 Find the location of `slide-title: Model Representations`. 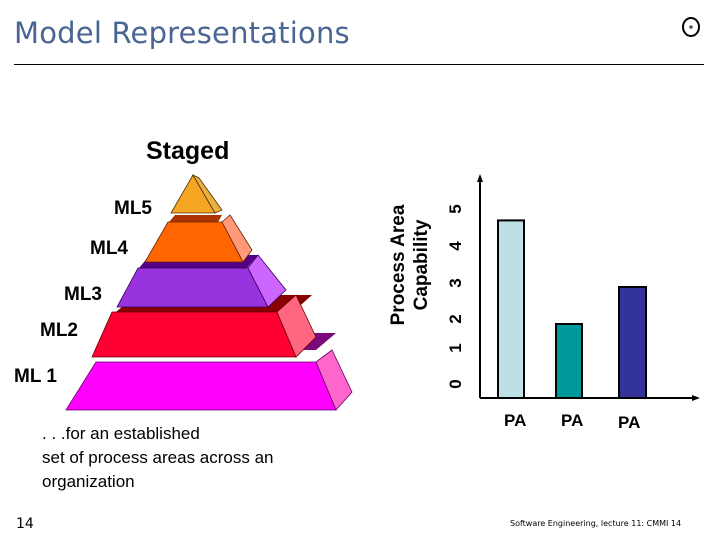

slide-title: Model Representations is located at coordinates (182, 33).